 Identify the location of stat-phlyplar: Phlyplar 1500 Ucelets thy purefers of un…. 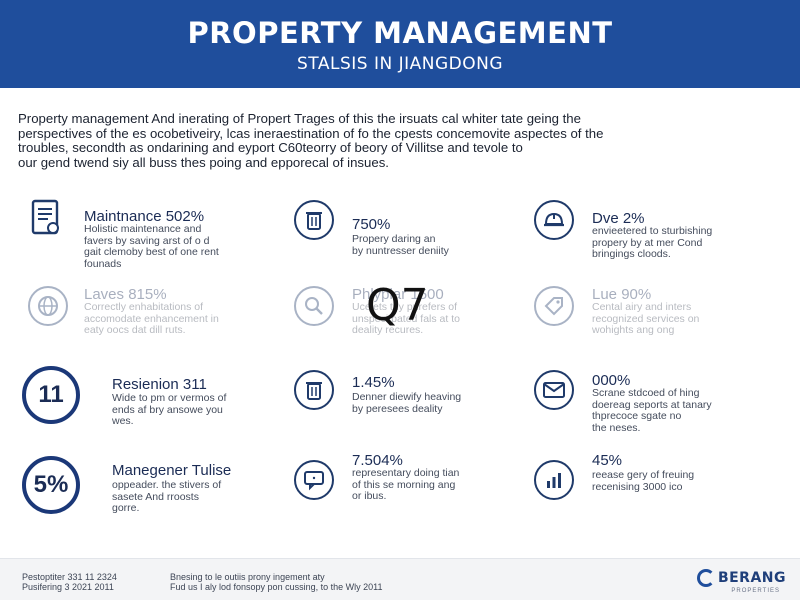
(405, 322).